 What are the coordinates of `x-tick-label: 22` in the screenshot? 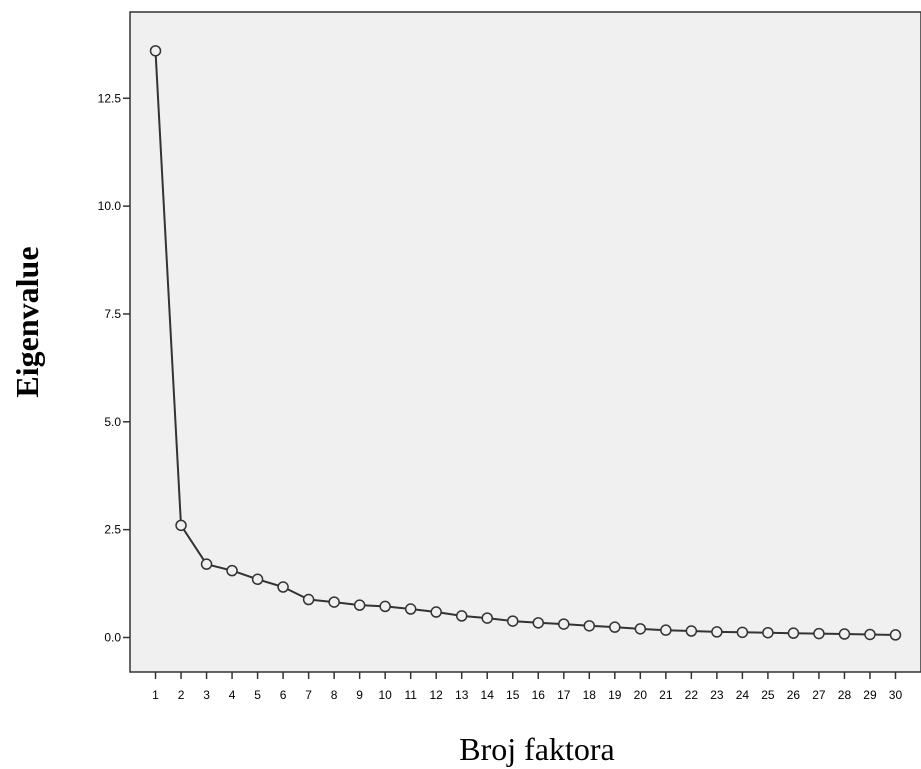 It's located at (692, 695).